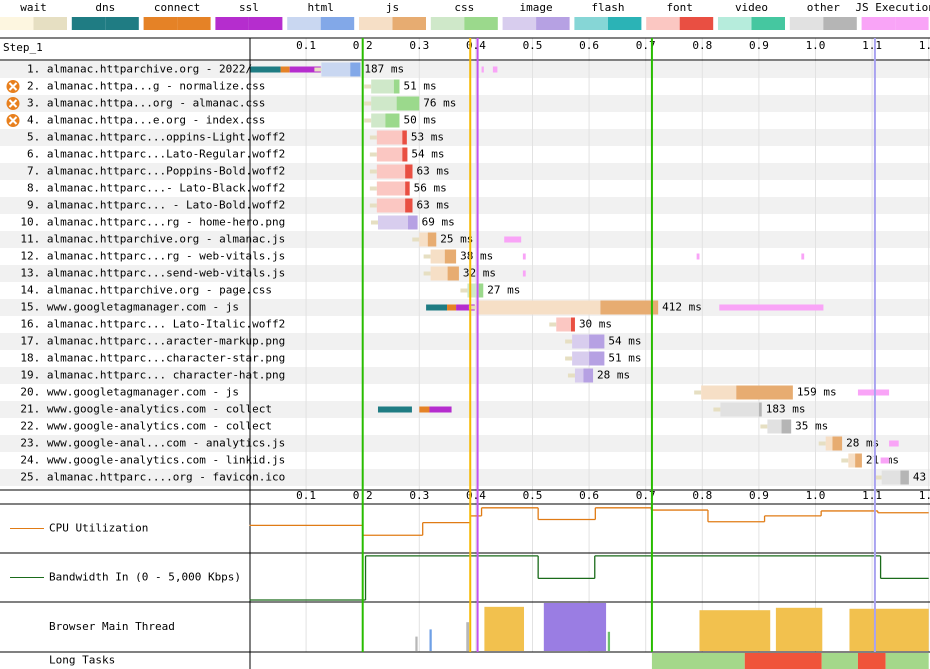 Image resolution: width=930 pixels, height=669 pixels. What do you see at coordinates (624, 358) in the screenshot?
I see `request-time: 51 ms` at bounding box center [624, 358].